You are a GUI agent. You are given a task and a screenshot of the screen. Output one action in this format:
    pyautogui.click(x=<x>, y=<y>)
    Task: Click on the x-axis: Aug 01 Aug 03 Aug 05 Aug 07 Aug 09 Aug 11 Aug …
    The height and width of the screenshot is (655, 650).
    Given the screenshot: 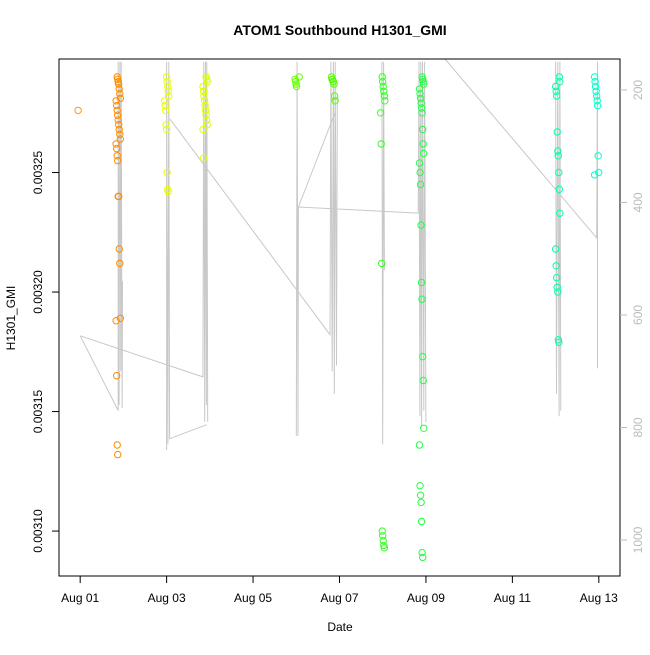 What is the action you would take?
    pyautogui.click(x=339, y=590)
    